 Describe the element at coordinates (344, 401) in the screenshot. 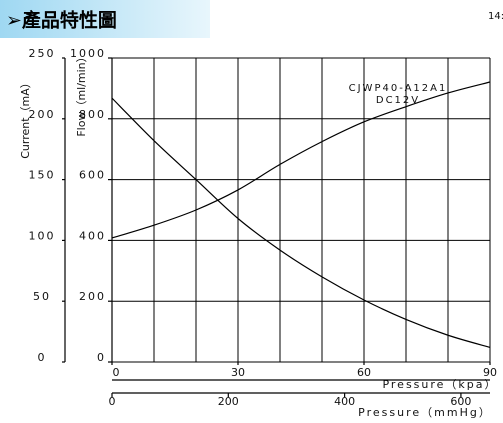

I see `x2-tick-label: 400` at that location.